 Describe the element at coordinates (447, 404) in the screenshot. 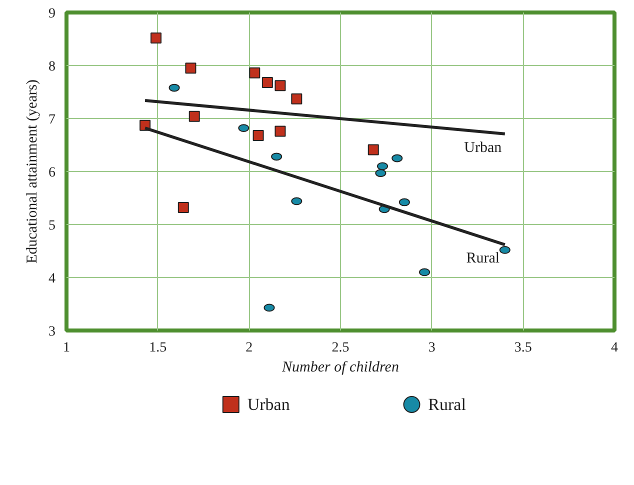

I see `legend-label: Rural` at that location.